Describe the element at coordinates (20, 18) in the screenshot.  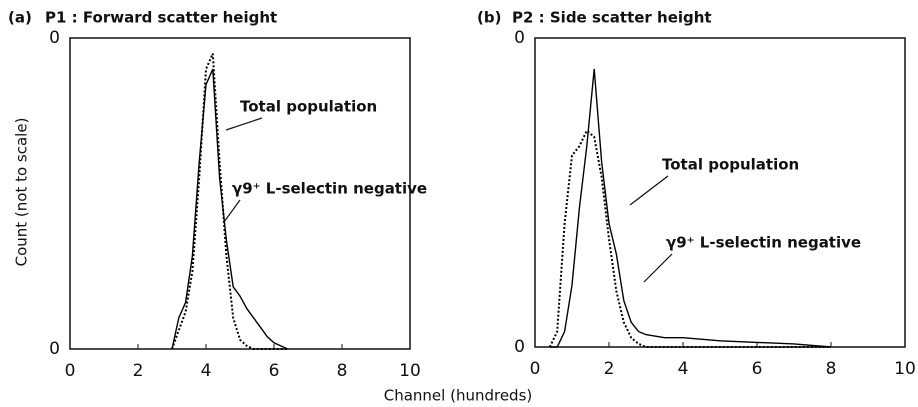
I see `panel-label: (a)` at that location.